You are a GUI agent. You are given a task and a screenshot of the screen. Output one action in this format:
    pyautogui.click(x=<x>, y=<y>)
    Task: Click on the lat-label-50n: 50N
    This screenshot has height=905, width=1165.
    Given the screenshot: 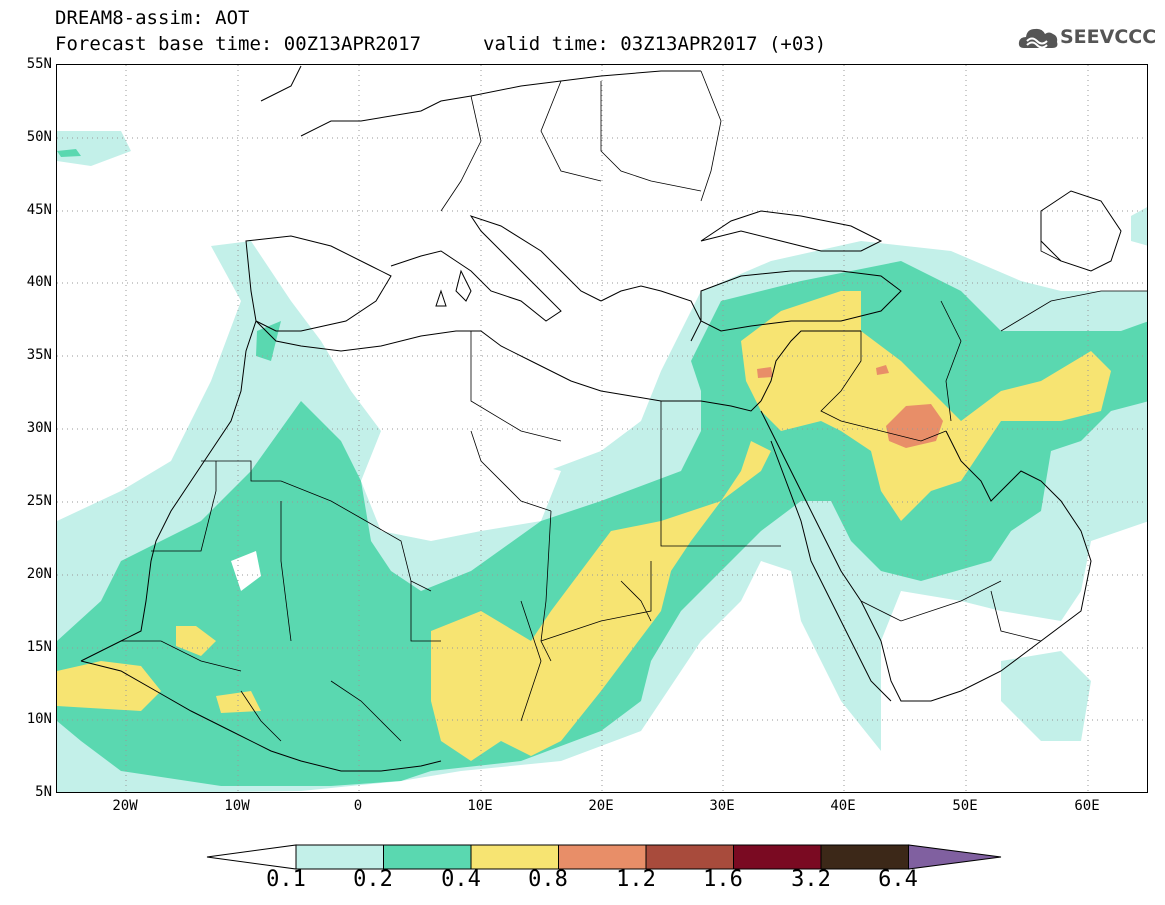 What is the action you would take?
    pyautogui.click(x=39, y=137)
    